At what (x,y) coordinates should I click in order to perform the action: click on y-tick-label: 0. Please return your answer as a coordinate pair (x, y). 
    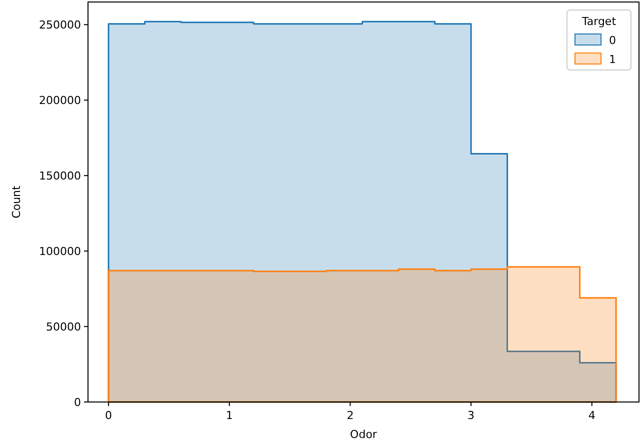
    Looking at the image, I should click on (77, 402).